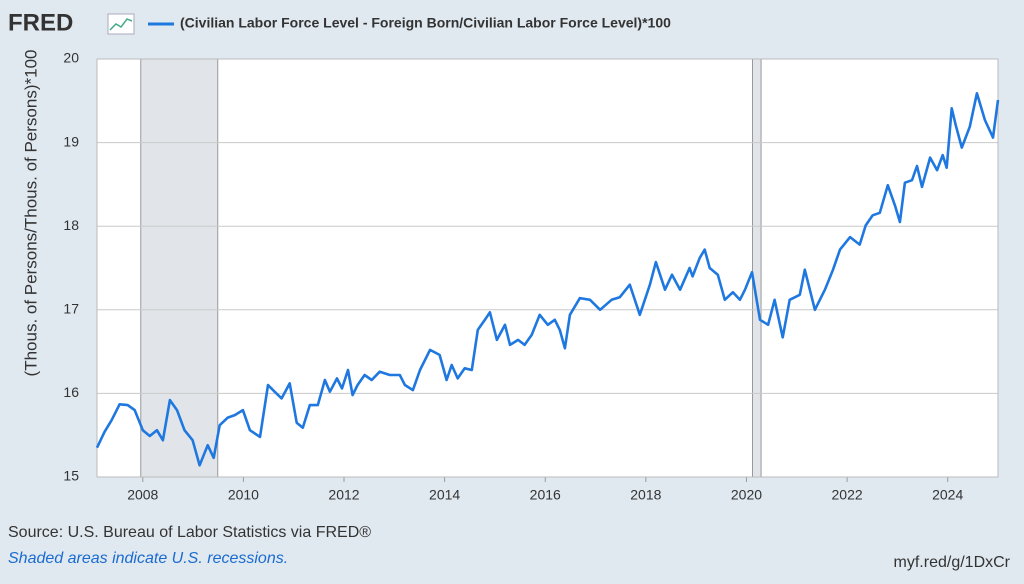  I want to click on x-tick-label: 2024, so click(947, 495).